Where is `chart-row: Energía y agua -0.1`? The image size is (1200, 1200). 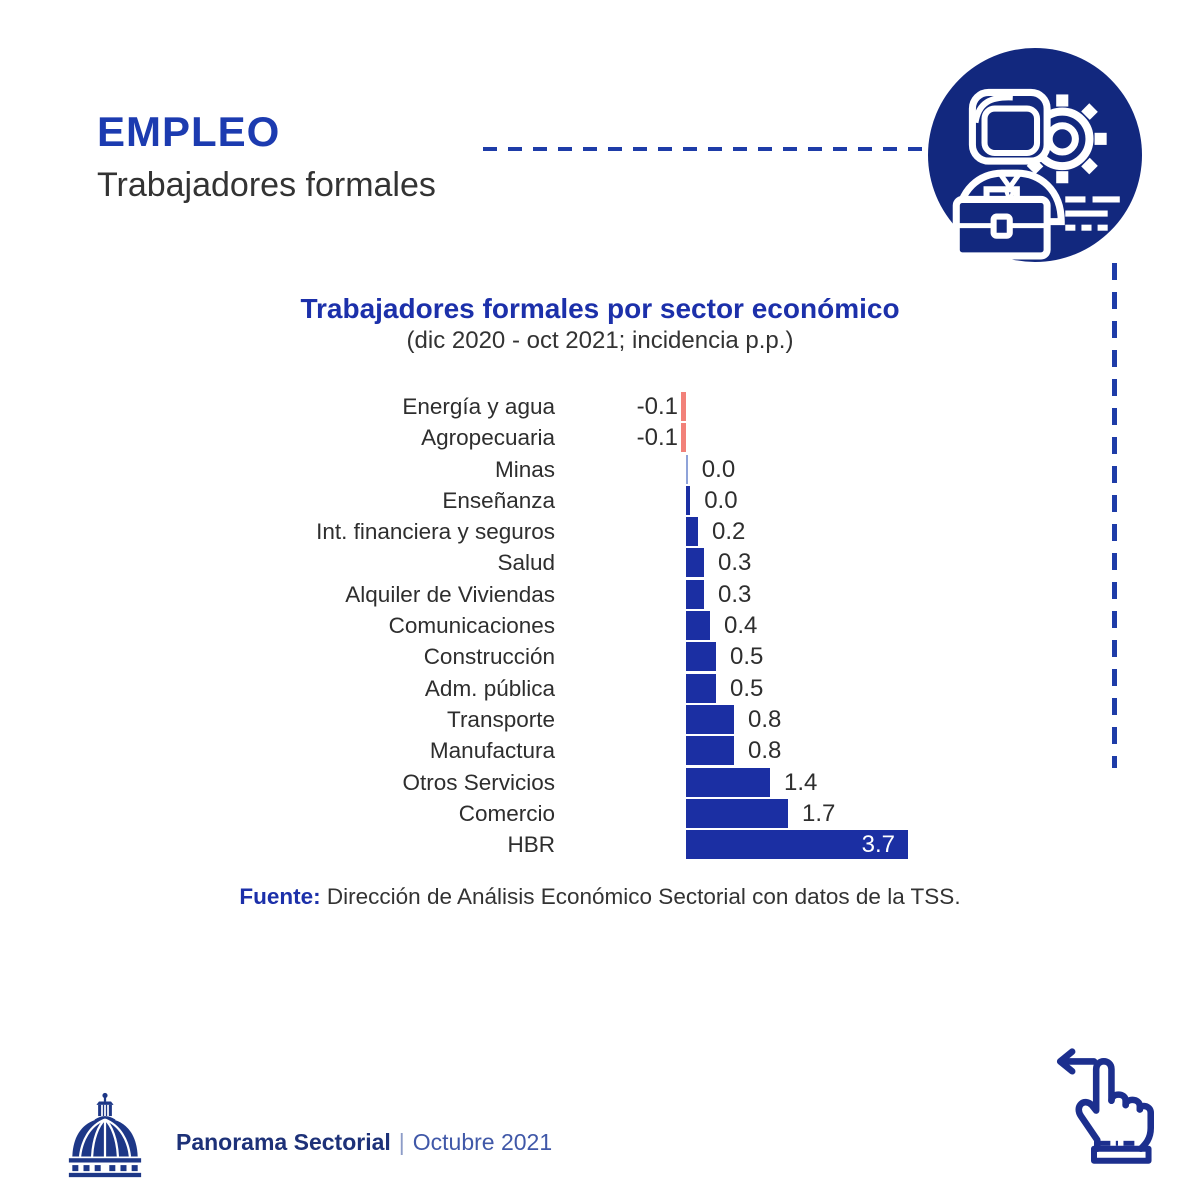
chart-row: Energía y agua -0.1 is located at coordinates (600, 406).